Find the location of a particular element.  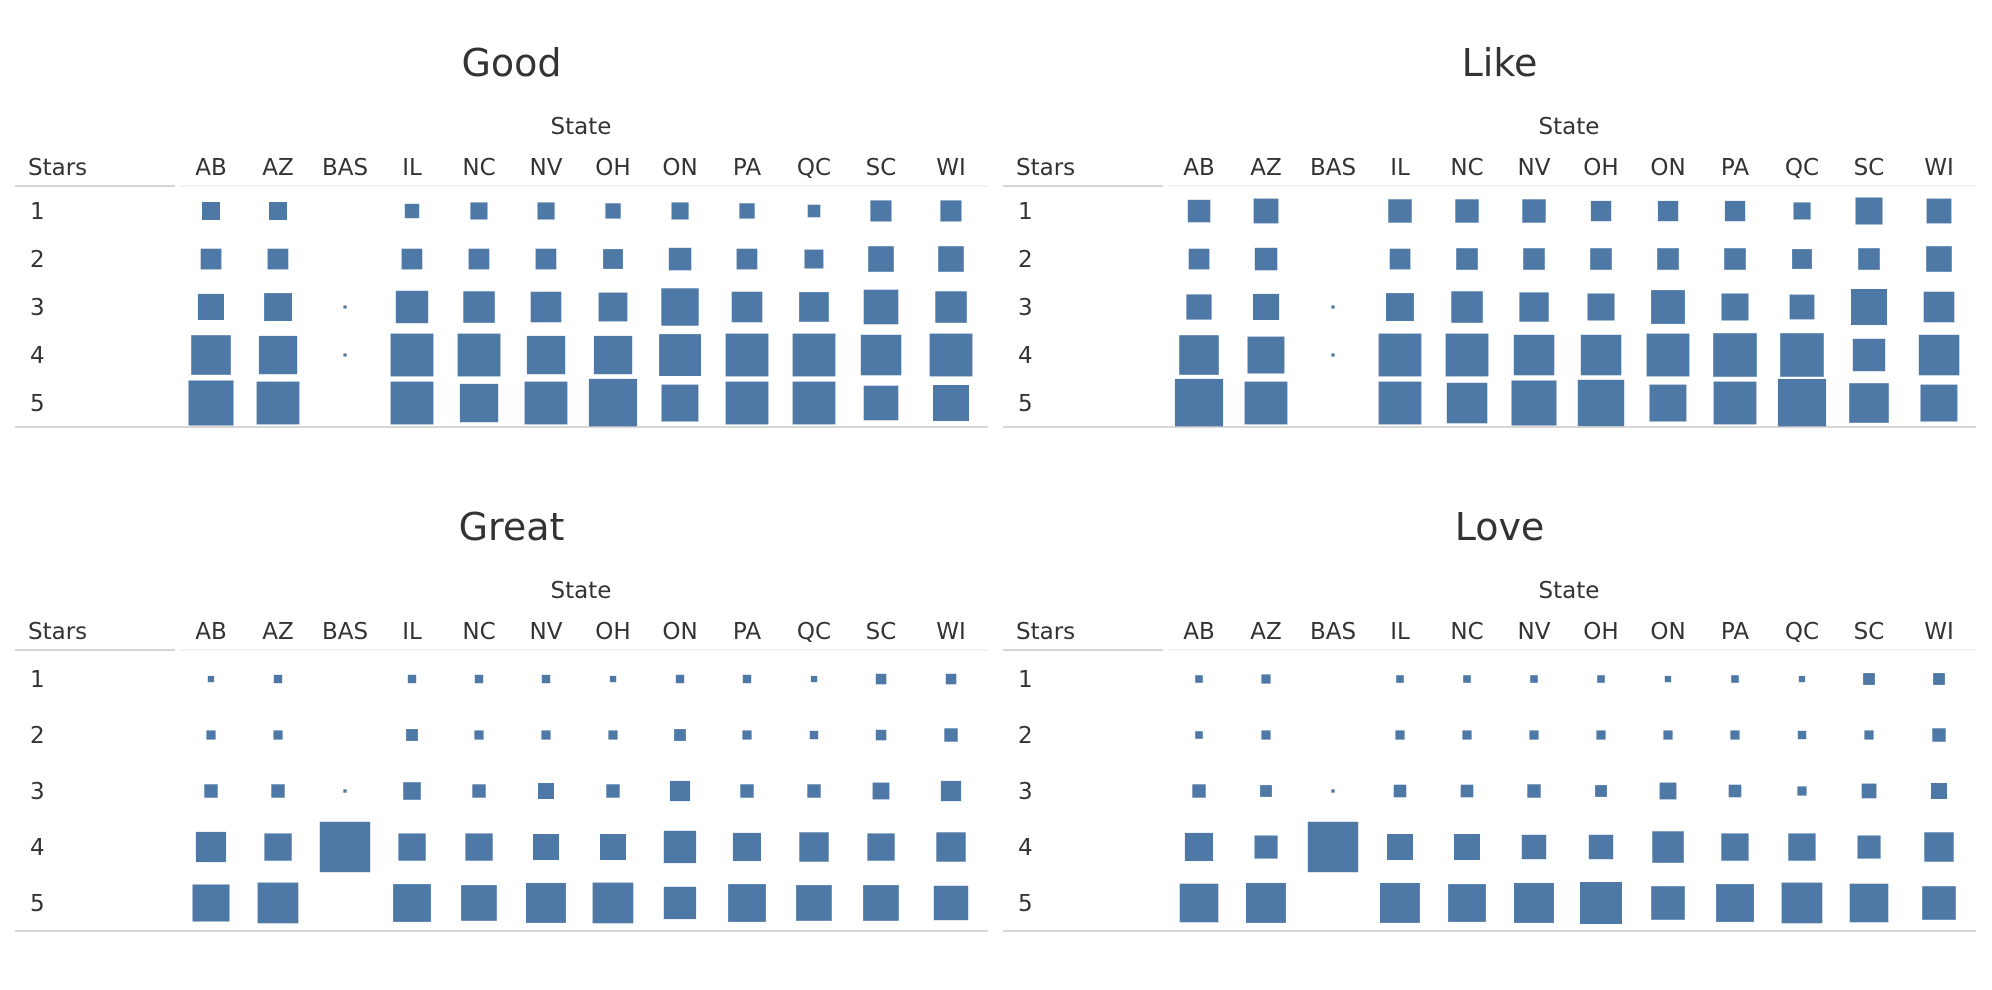

column-label-nc: NC is located at coordinates (478, 632).